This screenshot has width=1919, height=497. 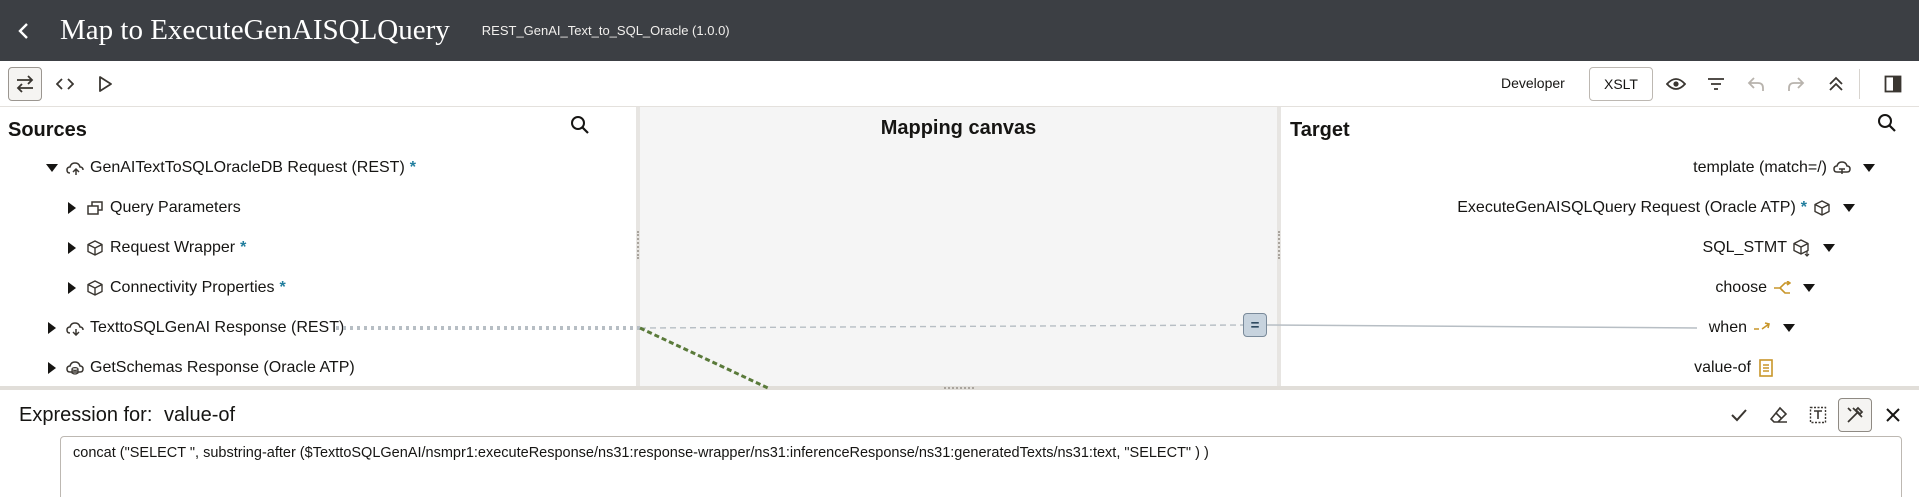 What do you see at coordinates (86, 415) in the screenshot?
I see `expression-label-text: Expression for:` at bounding box center [86, 415].